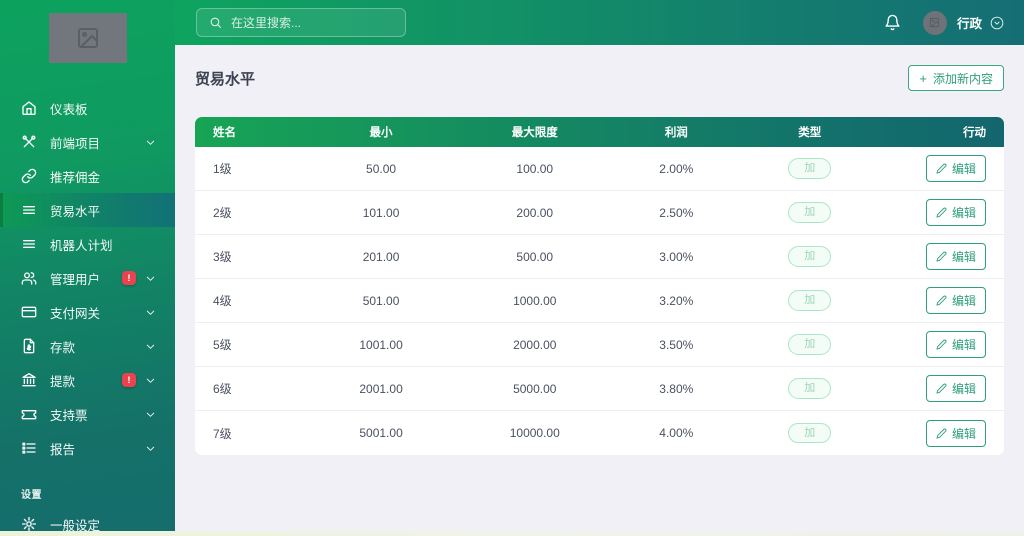 The image size is (1024, 536). Describe the element at coordinates (222, 213) in the screenshot. I see `cell-name: 2级` at that location.